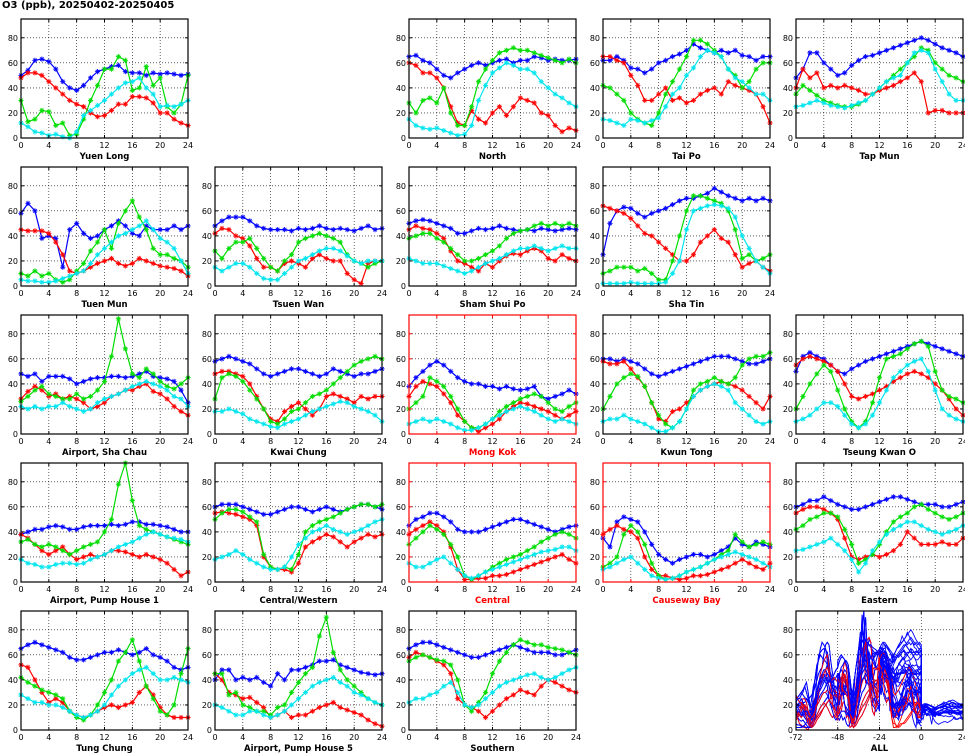 Image resolution: width=965 pixels, height=755 pixels. What do you see at coordinates (382, 441) in the screenshot?
I see `x-tick-label: 24` at bounding box center [382, 441].